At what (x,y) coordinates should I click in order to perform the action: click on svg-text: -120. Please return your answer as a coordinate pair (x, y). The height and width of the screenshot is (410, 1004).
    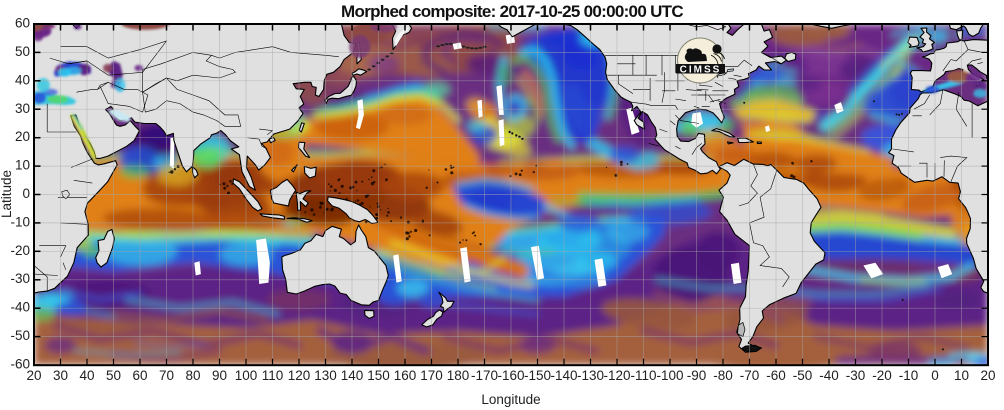
    Looking at the image, I should click on (616, 375).